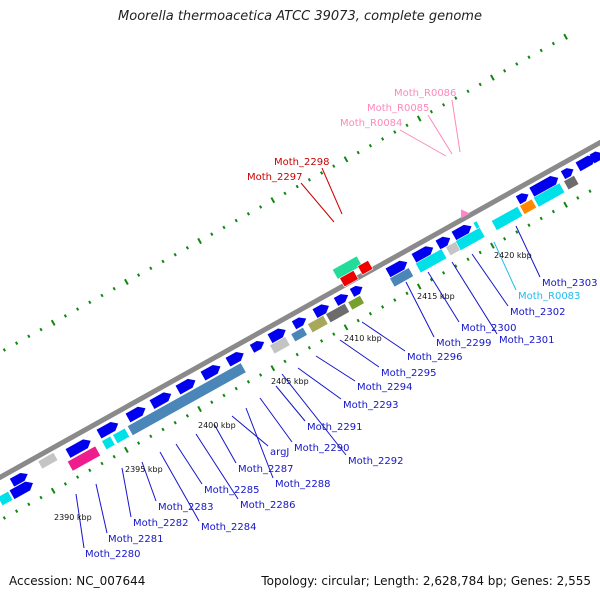 This screenshot has height=600, width=600. I want to click on grey-box, so click(280, 345).